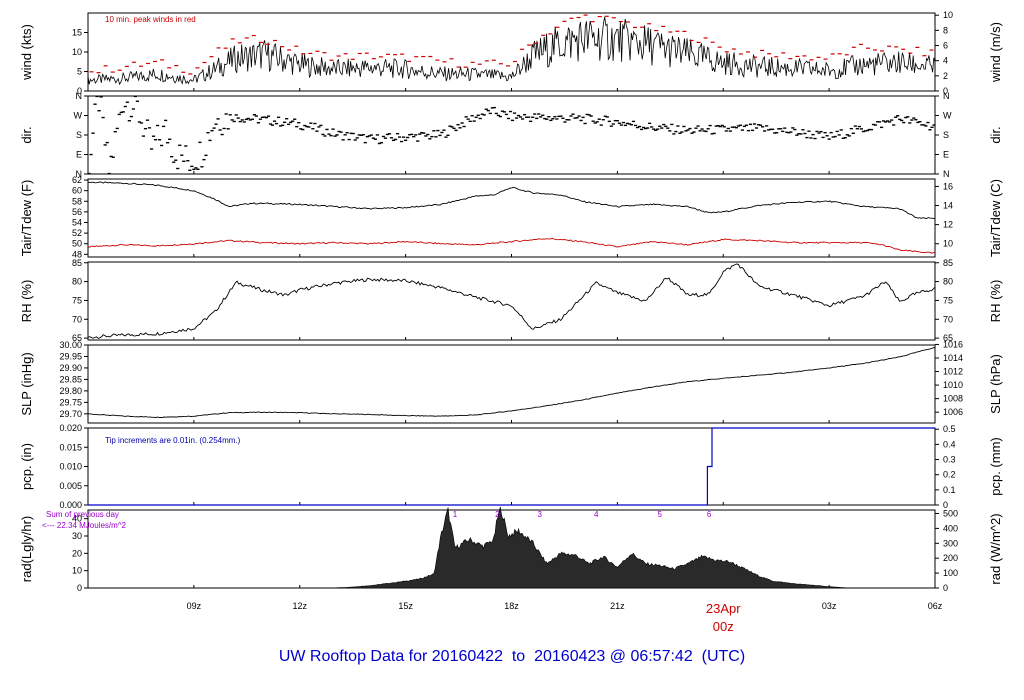 This screenshot has width=1024, height=700. I want to click on rad-annotation-top: Sum of previous day, so click(82, 514).